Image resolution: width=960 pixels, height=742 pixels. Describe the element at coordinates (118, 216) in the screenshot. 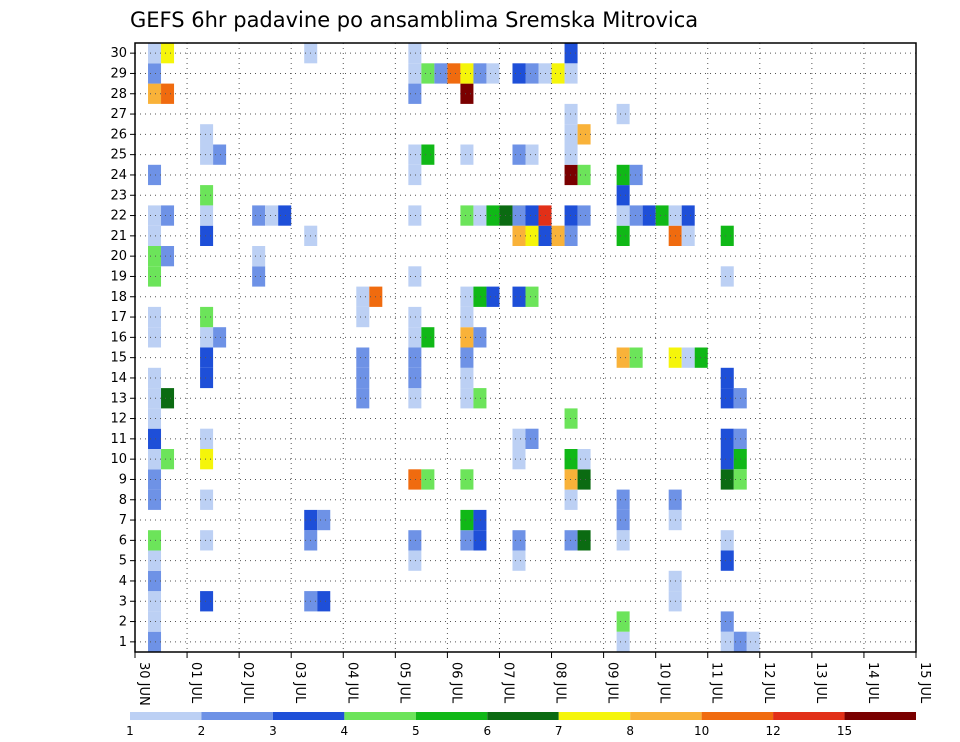

I see `y-tick-label: 22` at that location.